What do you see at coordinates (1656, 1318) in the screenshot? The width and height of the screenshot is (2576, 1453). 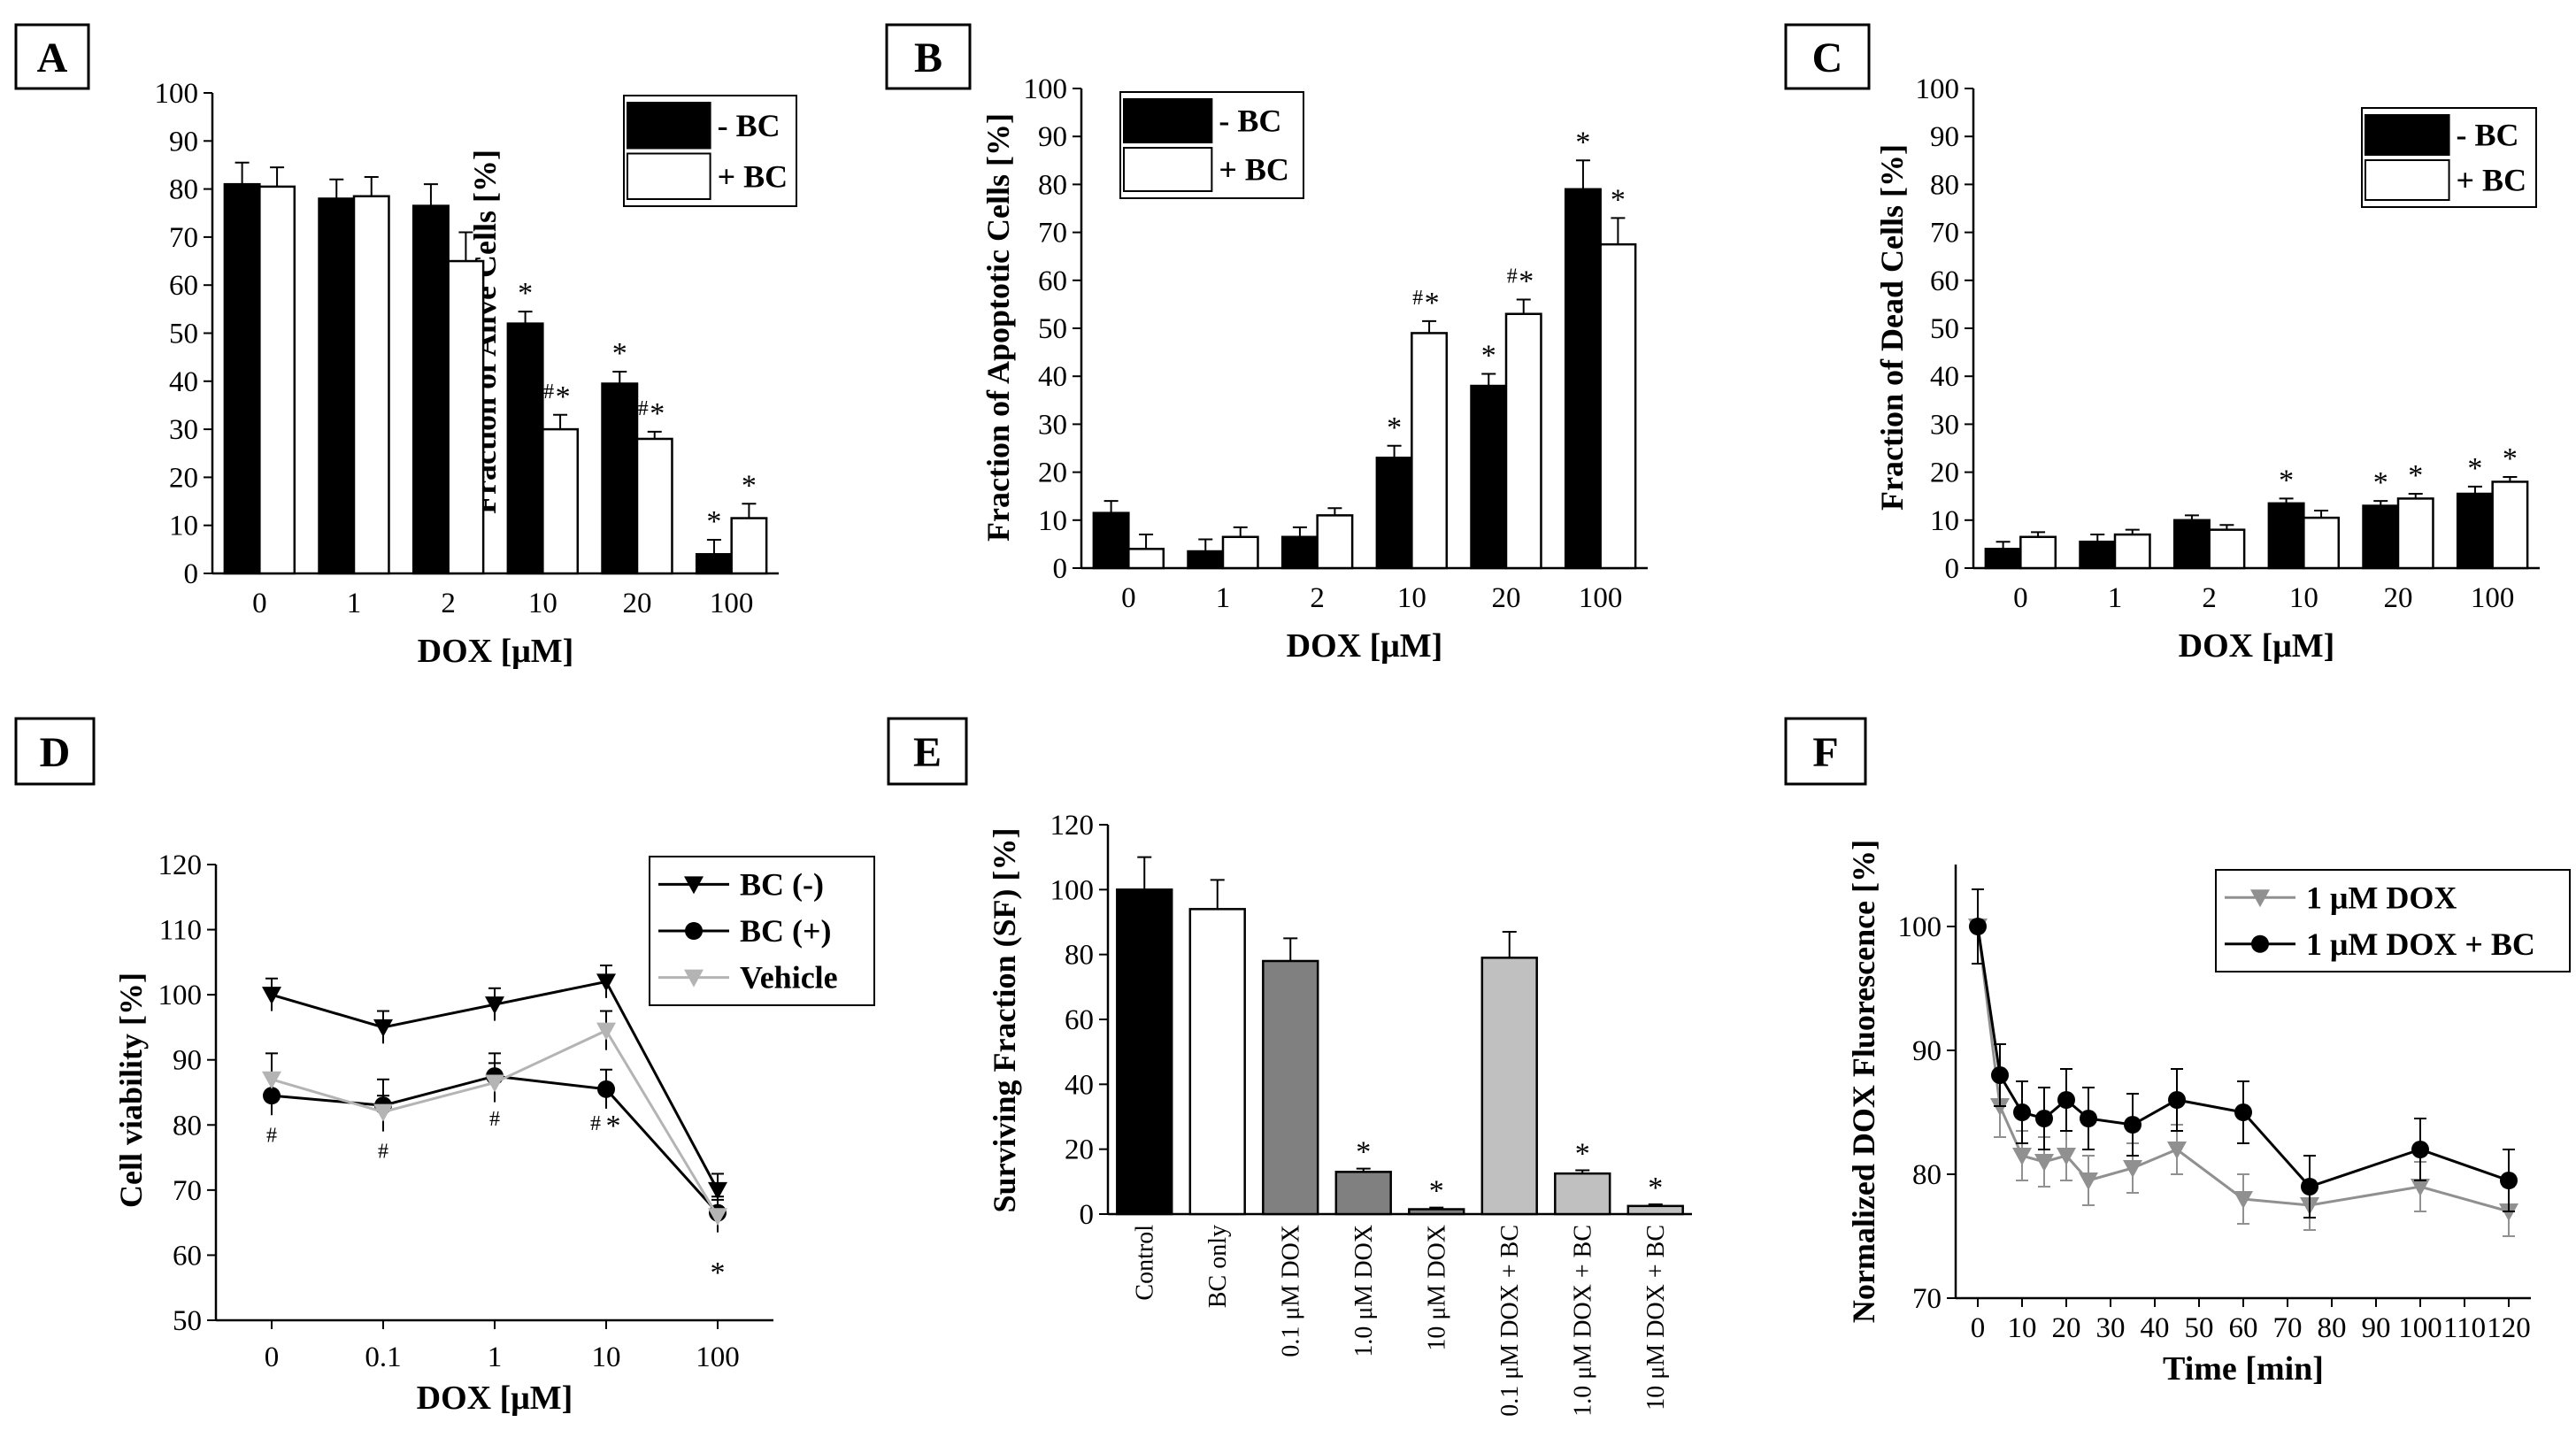 I see `x-tick-label: 10 μM DOX + BC` at bounding box center [1656, 1318].